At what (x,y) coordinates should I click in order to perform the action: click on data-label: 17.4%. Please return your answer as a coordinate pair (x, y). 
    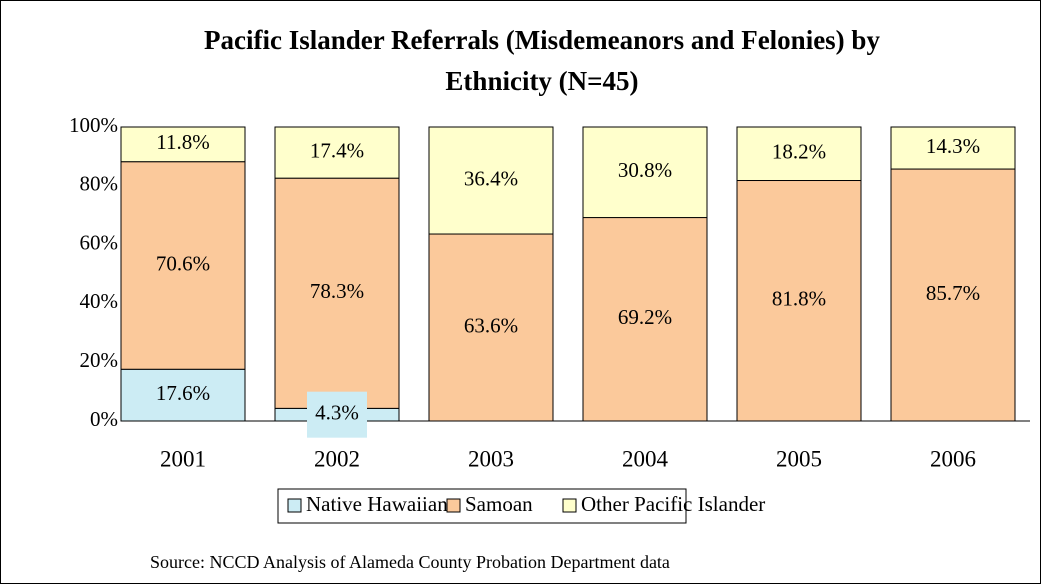
    Looking at the image, I should click on (337, 150).